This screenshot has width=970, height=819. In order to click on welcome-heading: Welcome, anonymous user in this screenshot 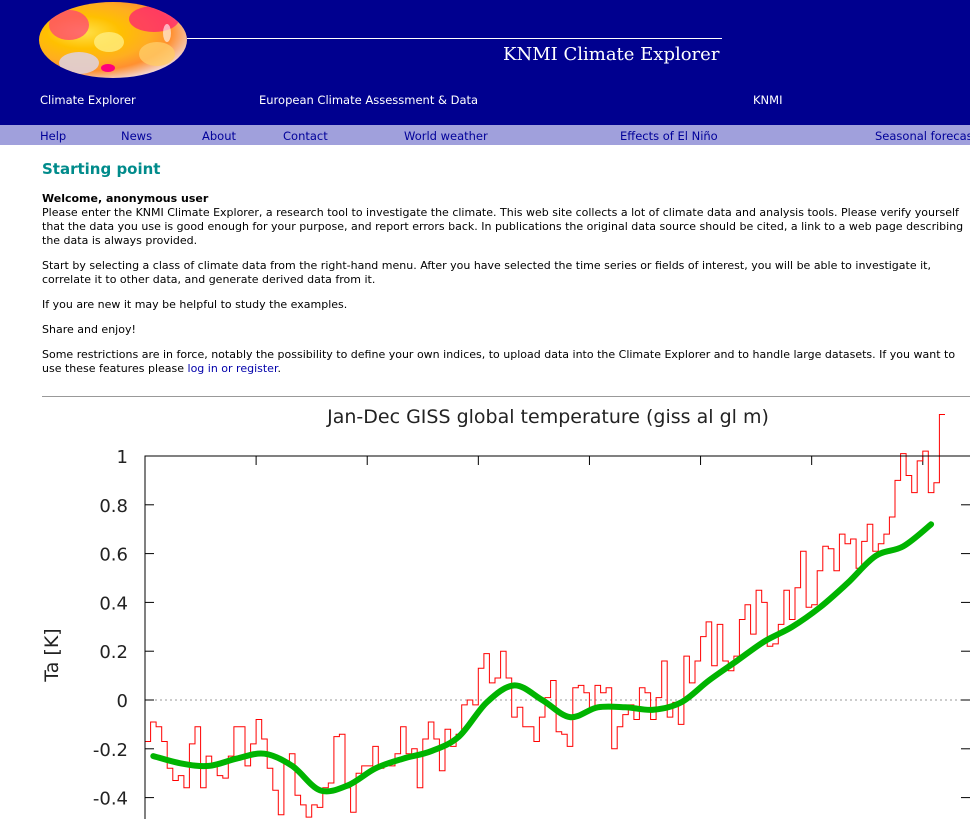, I will do `click(125, 198)`.